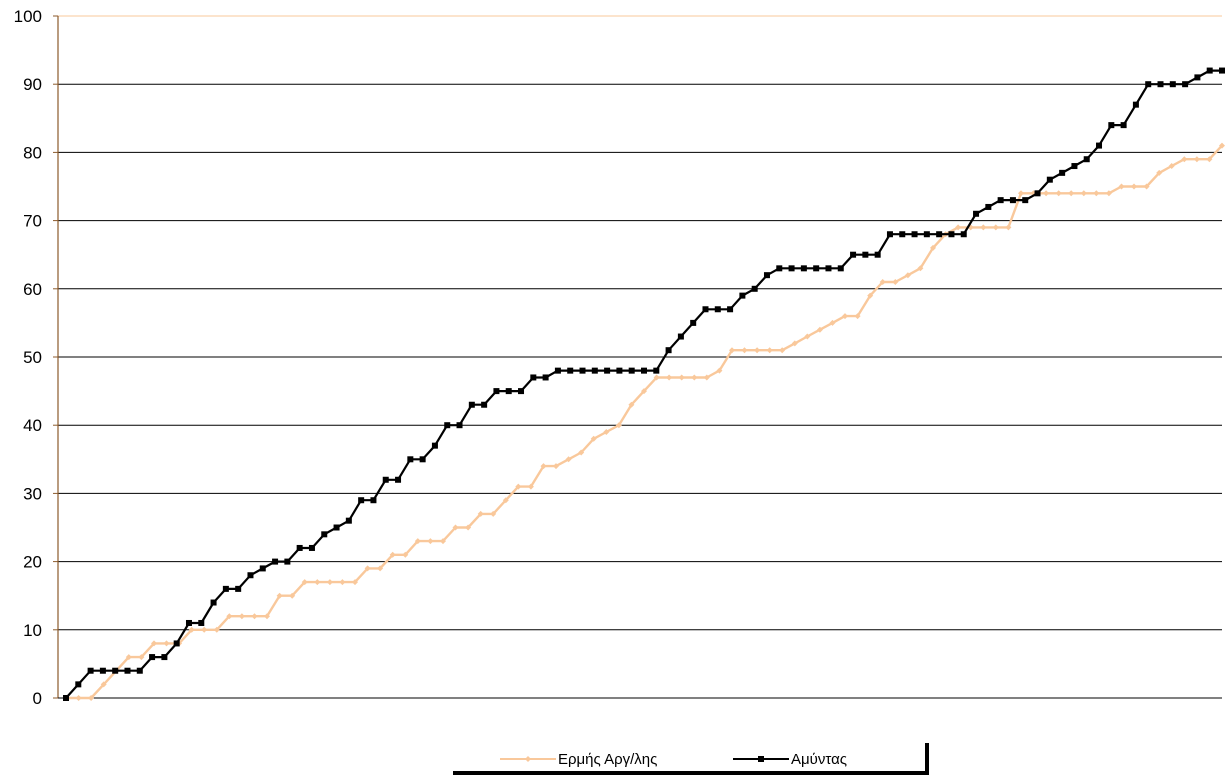  What do you see at coordinates (32, 357) in the screenshot?
I see `y-tick-label: 50` at bounding box center [32, 357].